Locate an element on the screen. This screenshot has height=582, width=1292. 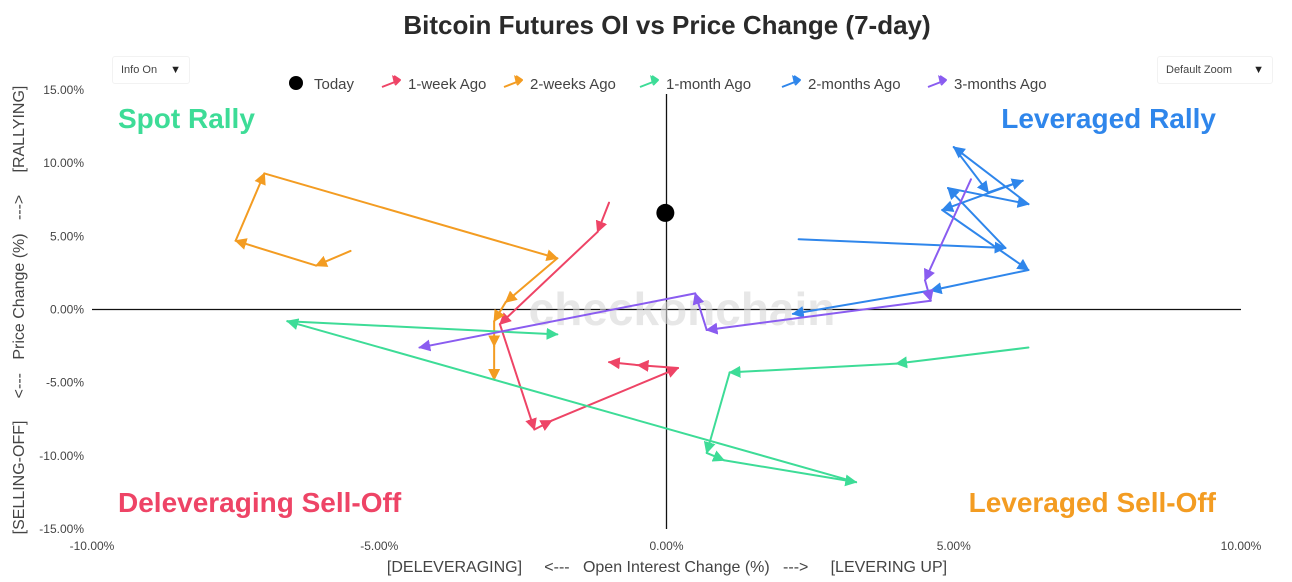
x-tick-label: 10.00% is located at coordinates (1241, 546).